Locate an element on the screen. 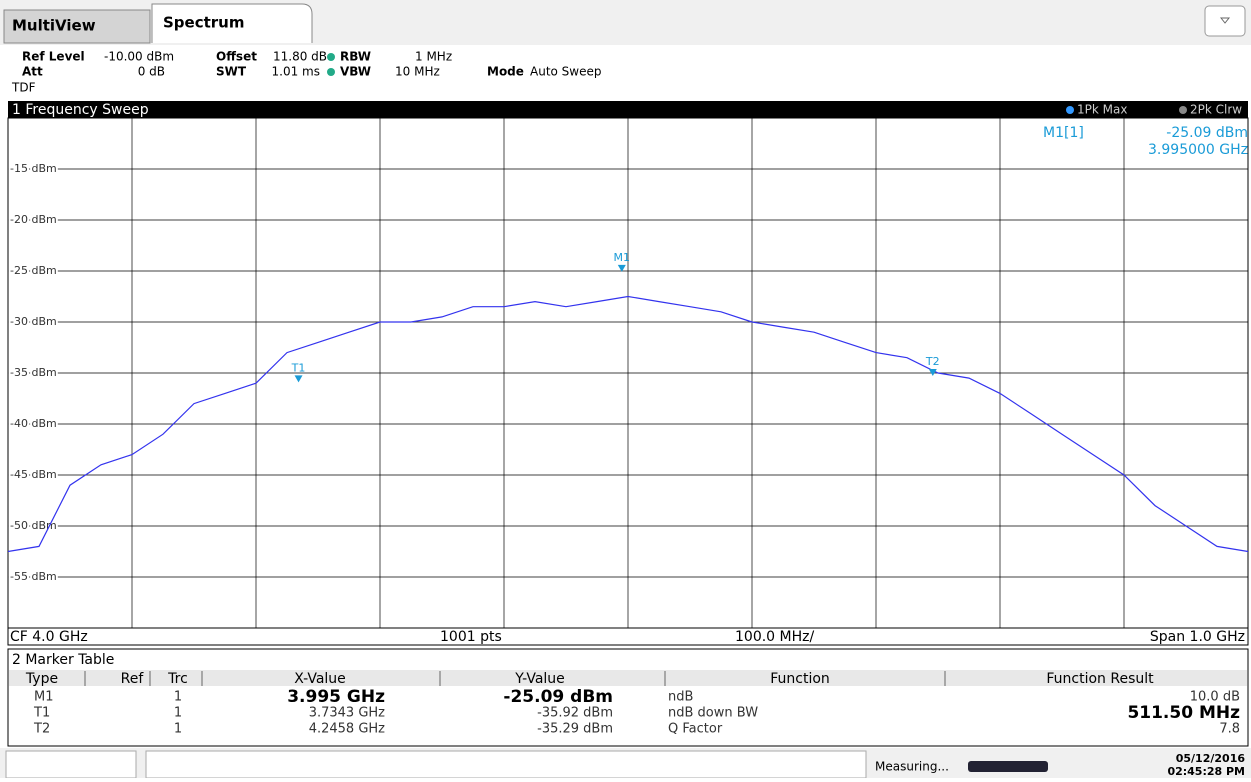  marker-label: M1 is located at coordinates (622, 257).